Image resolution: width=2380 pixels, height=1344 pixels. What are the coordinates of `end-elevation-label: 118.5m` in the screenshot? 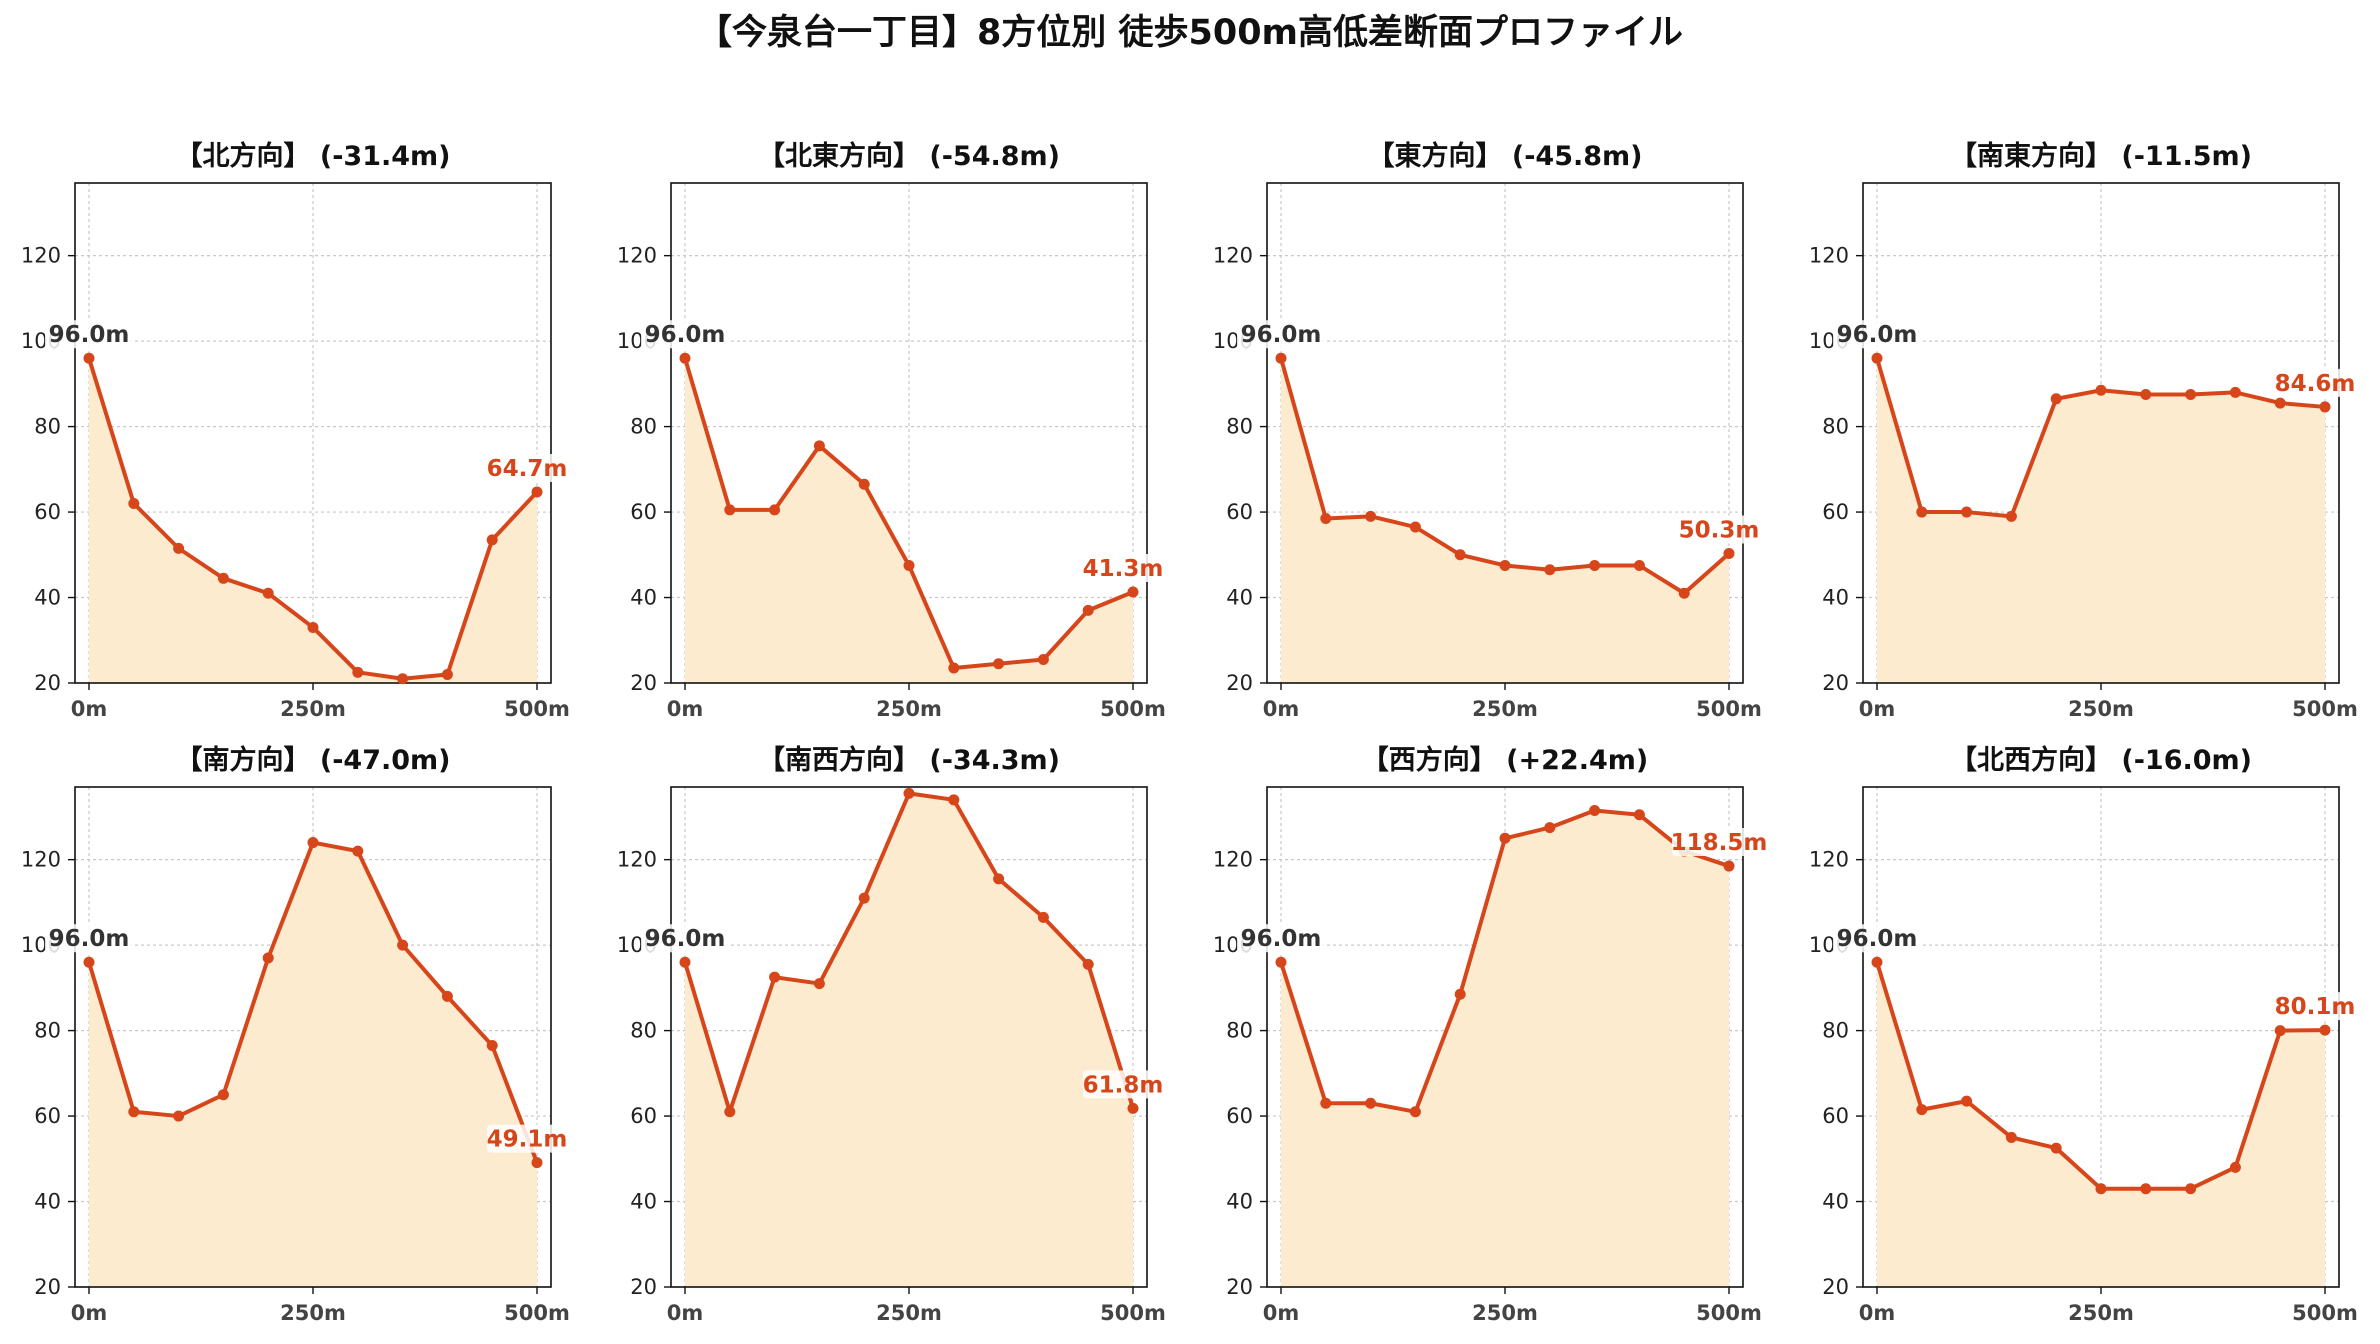 It's located at (1719, 843).